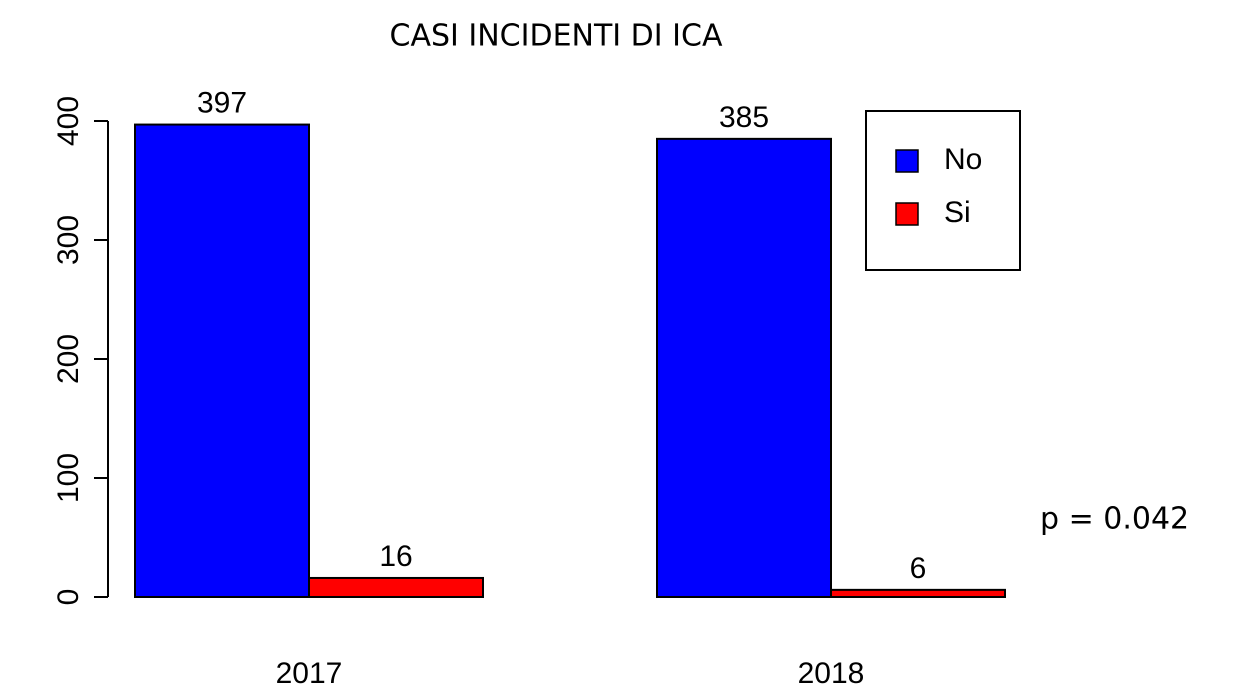 The width and height of the screenshot is (1254, 696). What do you see at coordinates (222, 102) in the screenshot?
I see `data-label: 397` at bounding box center [222, 102].